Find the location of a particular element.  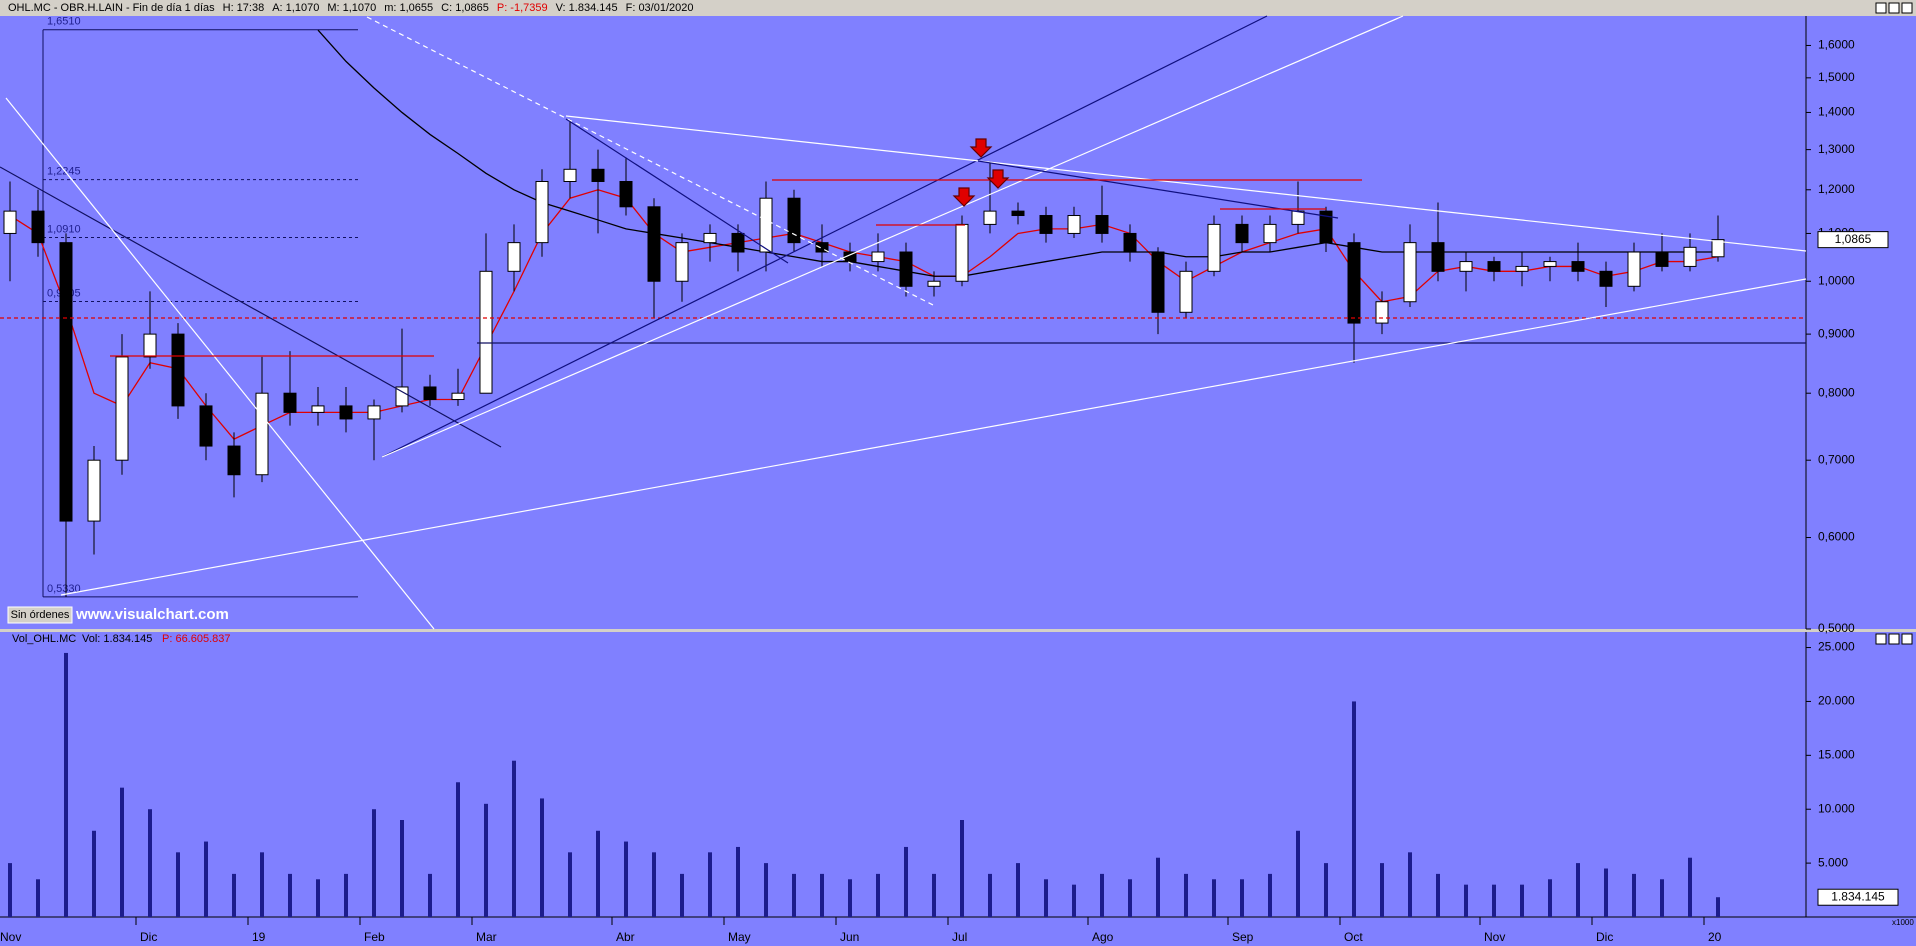

x-tick-label: 20 is located at coordinates (1715, 937).